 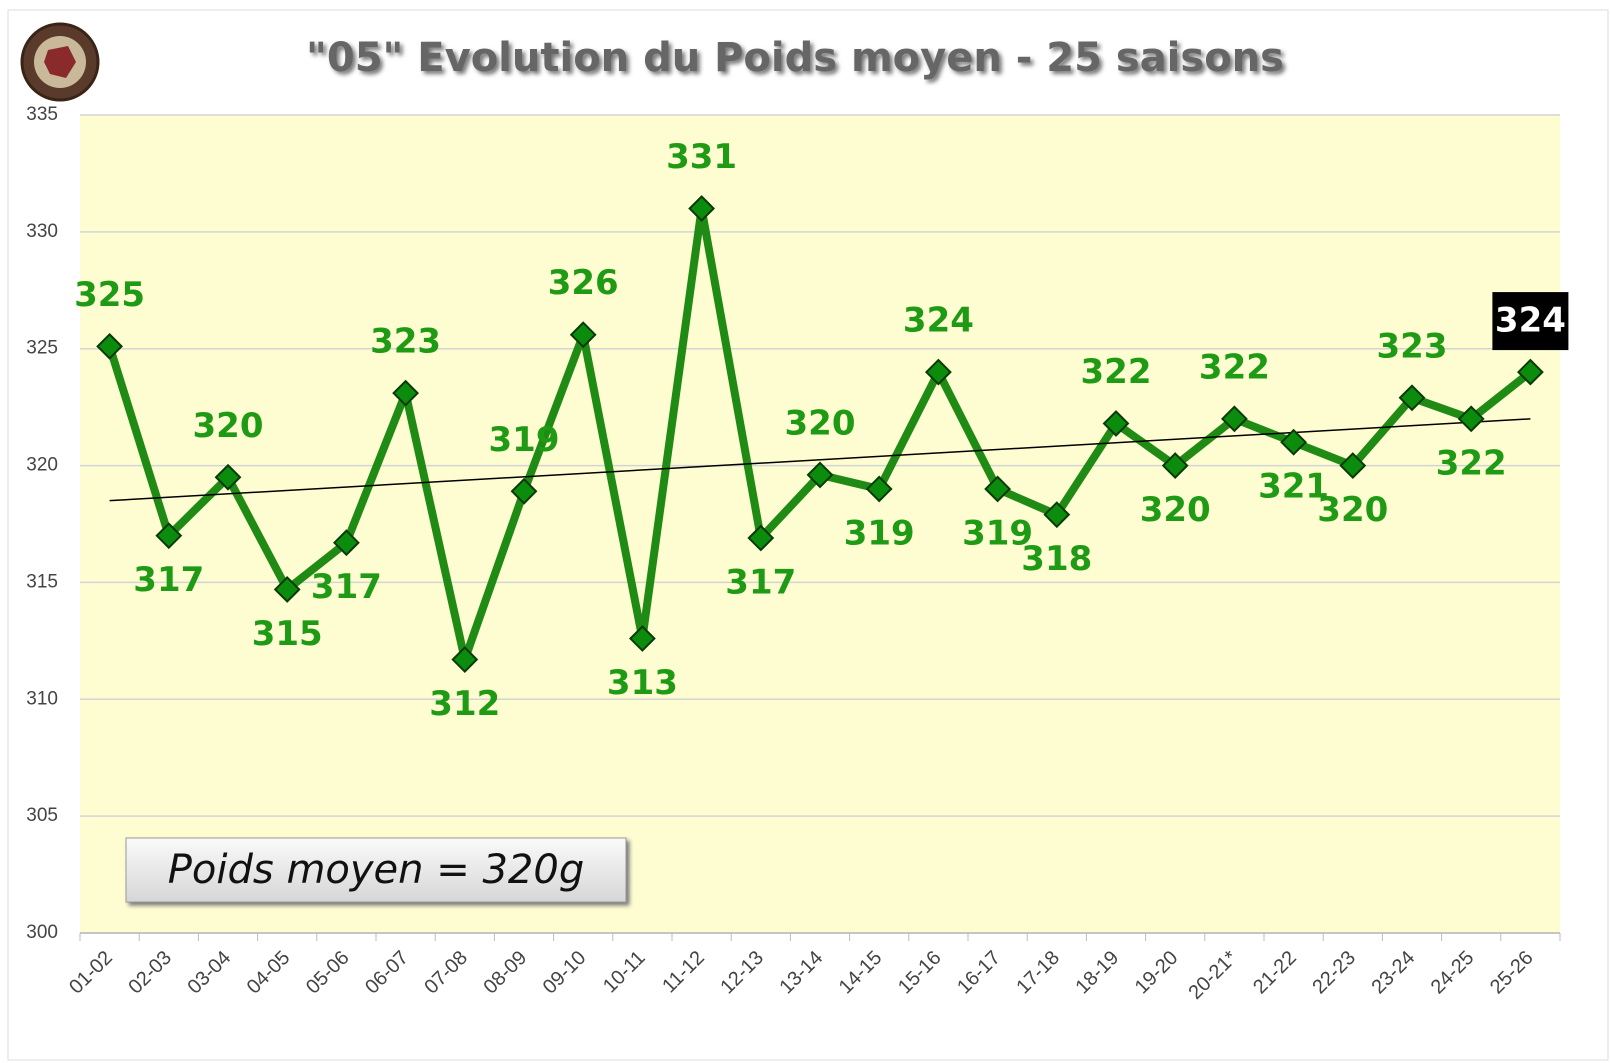 I want to click on value-label-box, so click(x=1530, y=321).